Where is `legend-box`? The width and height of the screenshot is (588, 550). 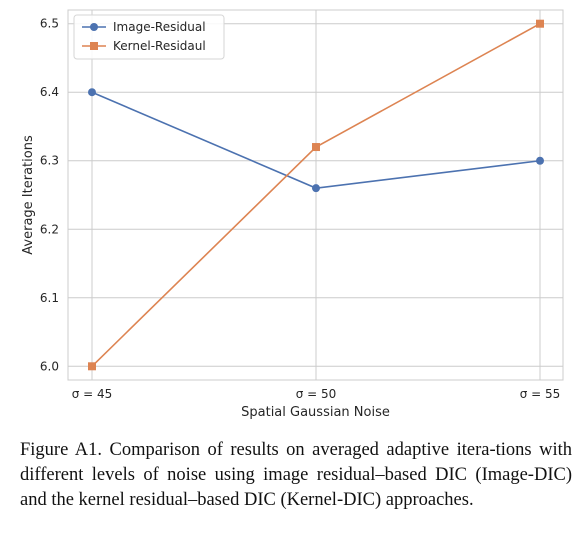 legend-box is located at coordinates (149, 37).